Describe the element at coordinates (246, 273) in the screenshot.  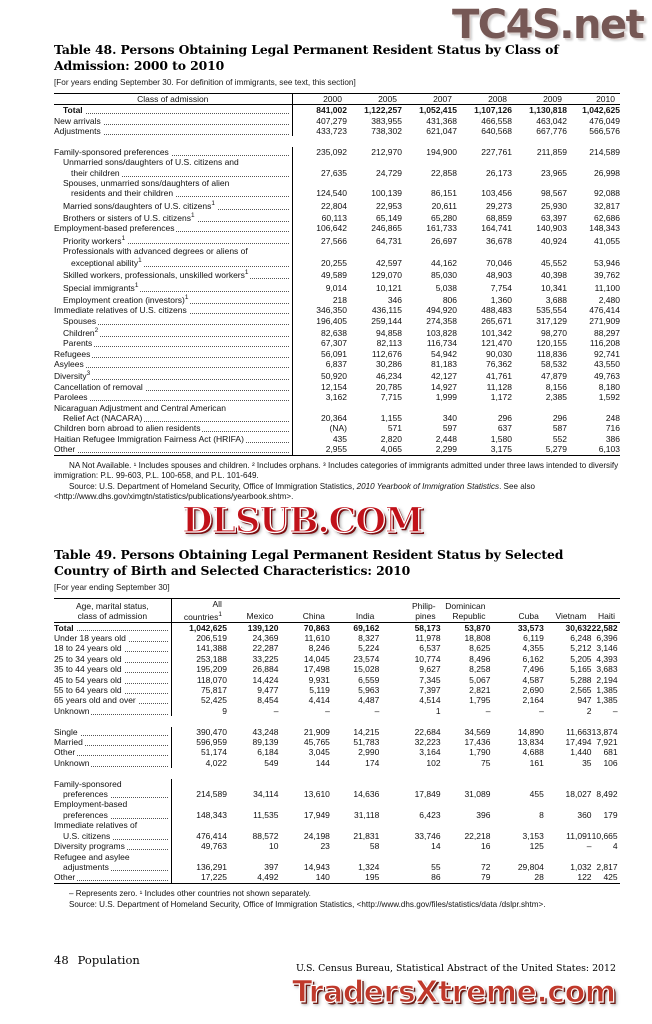
I see `footnote-marker: 1` at that location.